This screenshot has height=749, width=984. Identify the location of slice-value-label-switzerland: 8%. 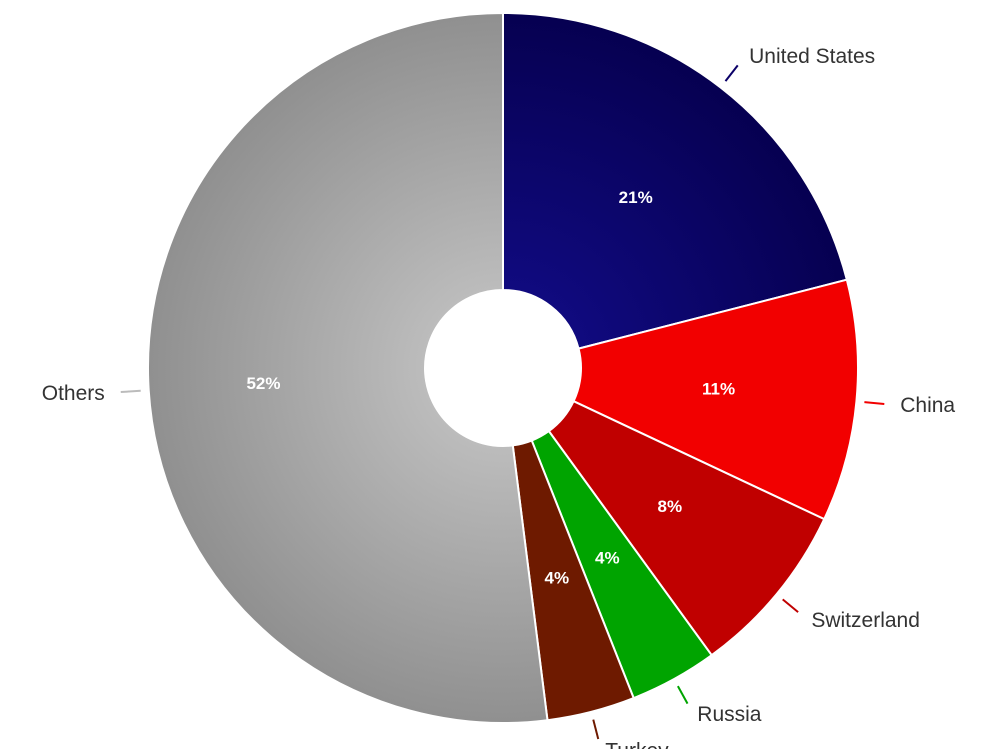
(670, 506).